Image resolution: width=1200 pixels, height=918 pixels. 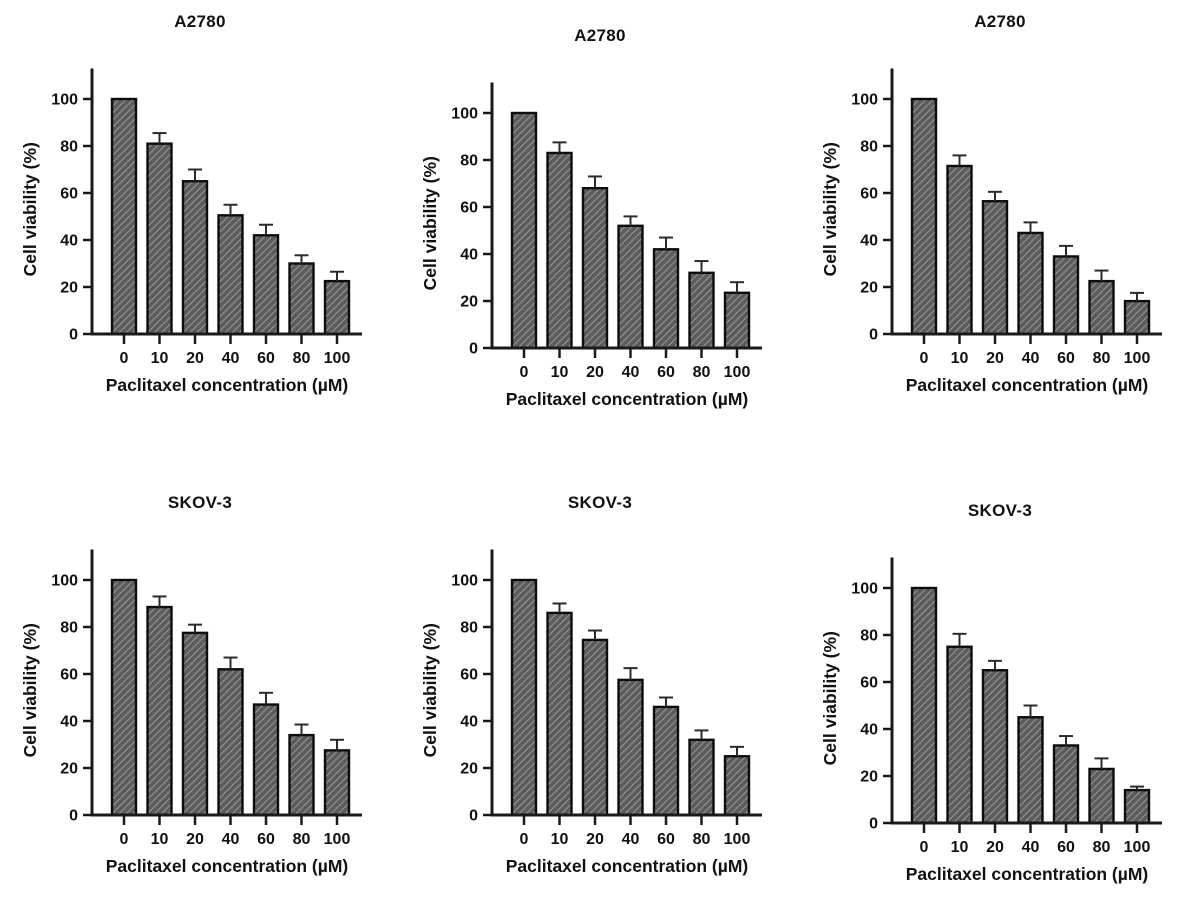 I want to click on chart-title: SKOV-3, so click(x=200, y=502).